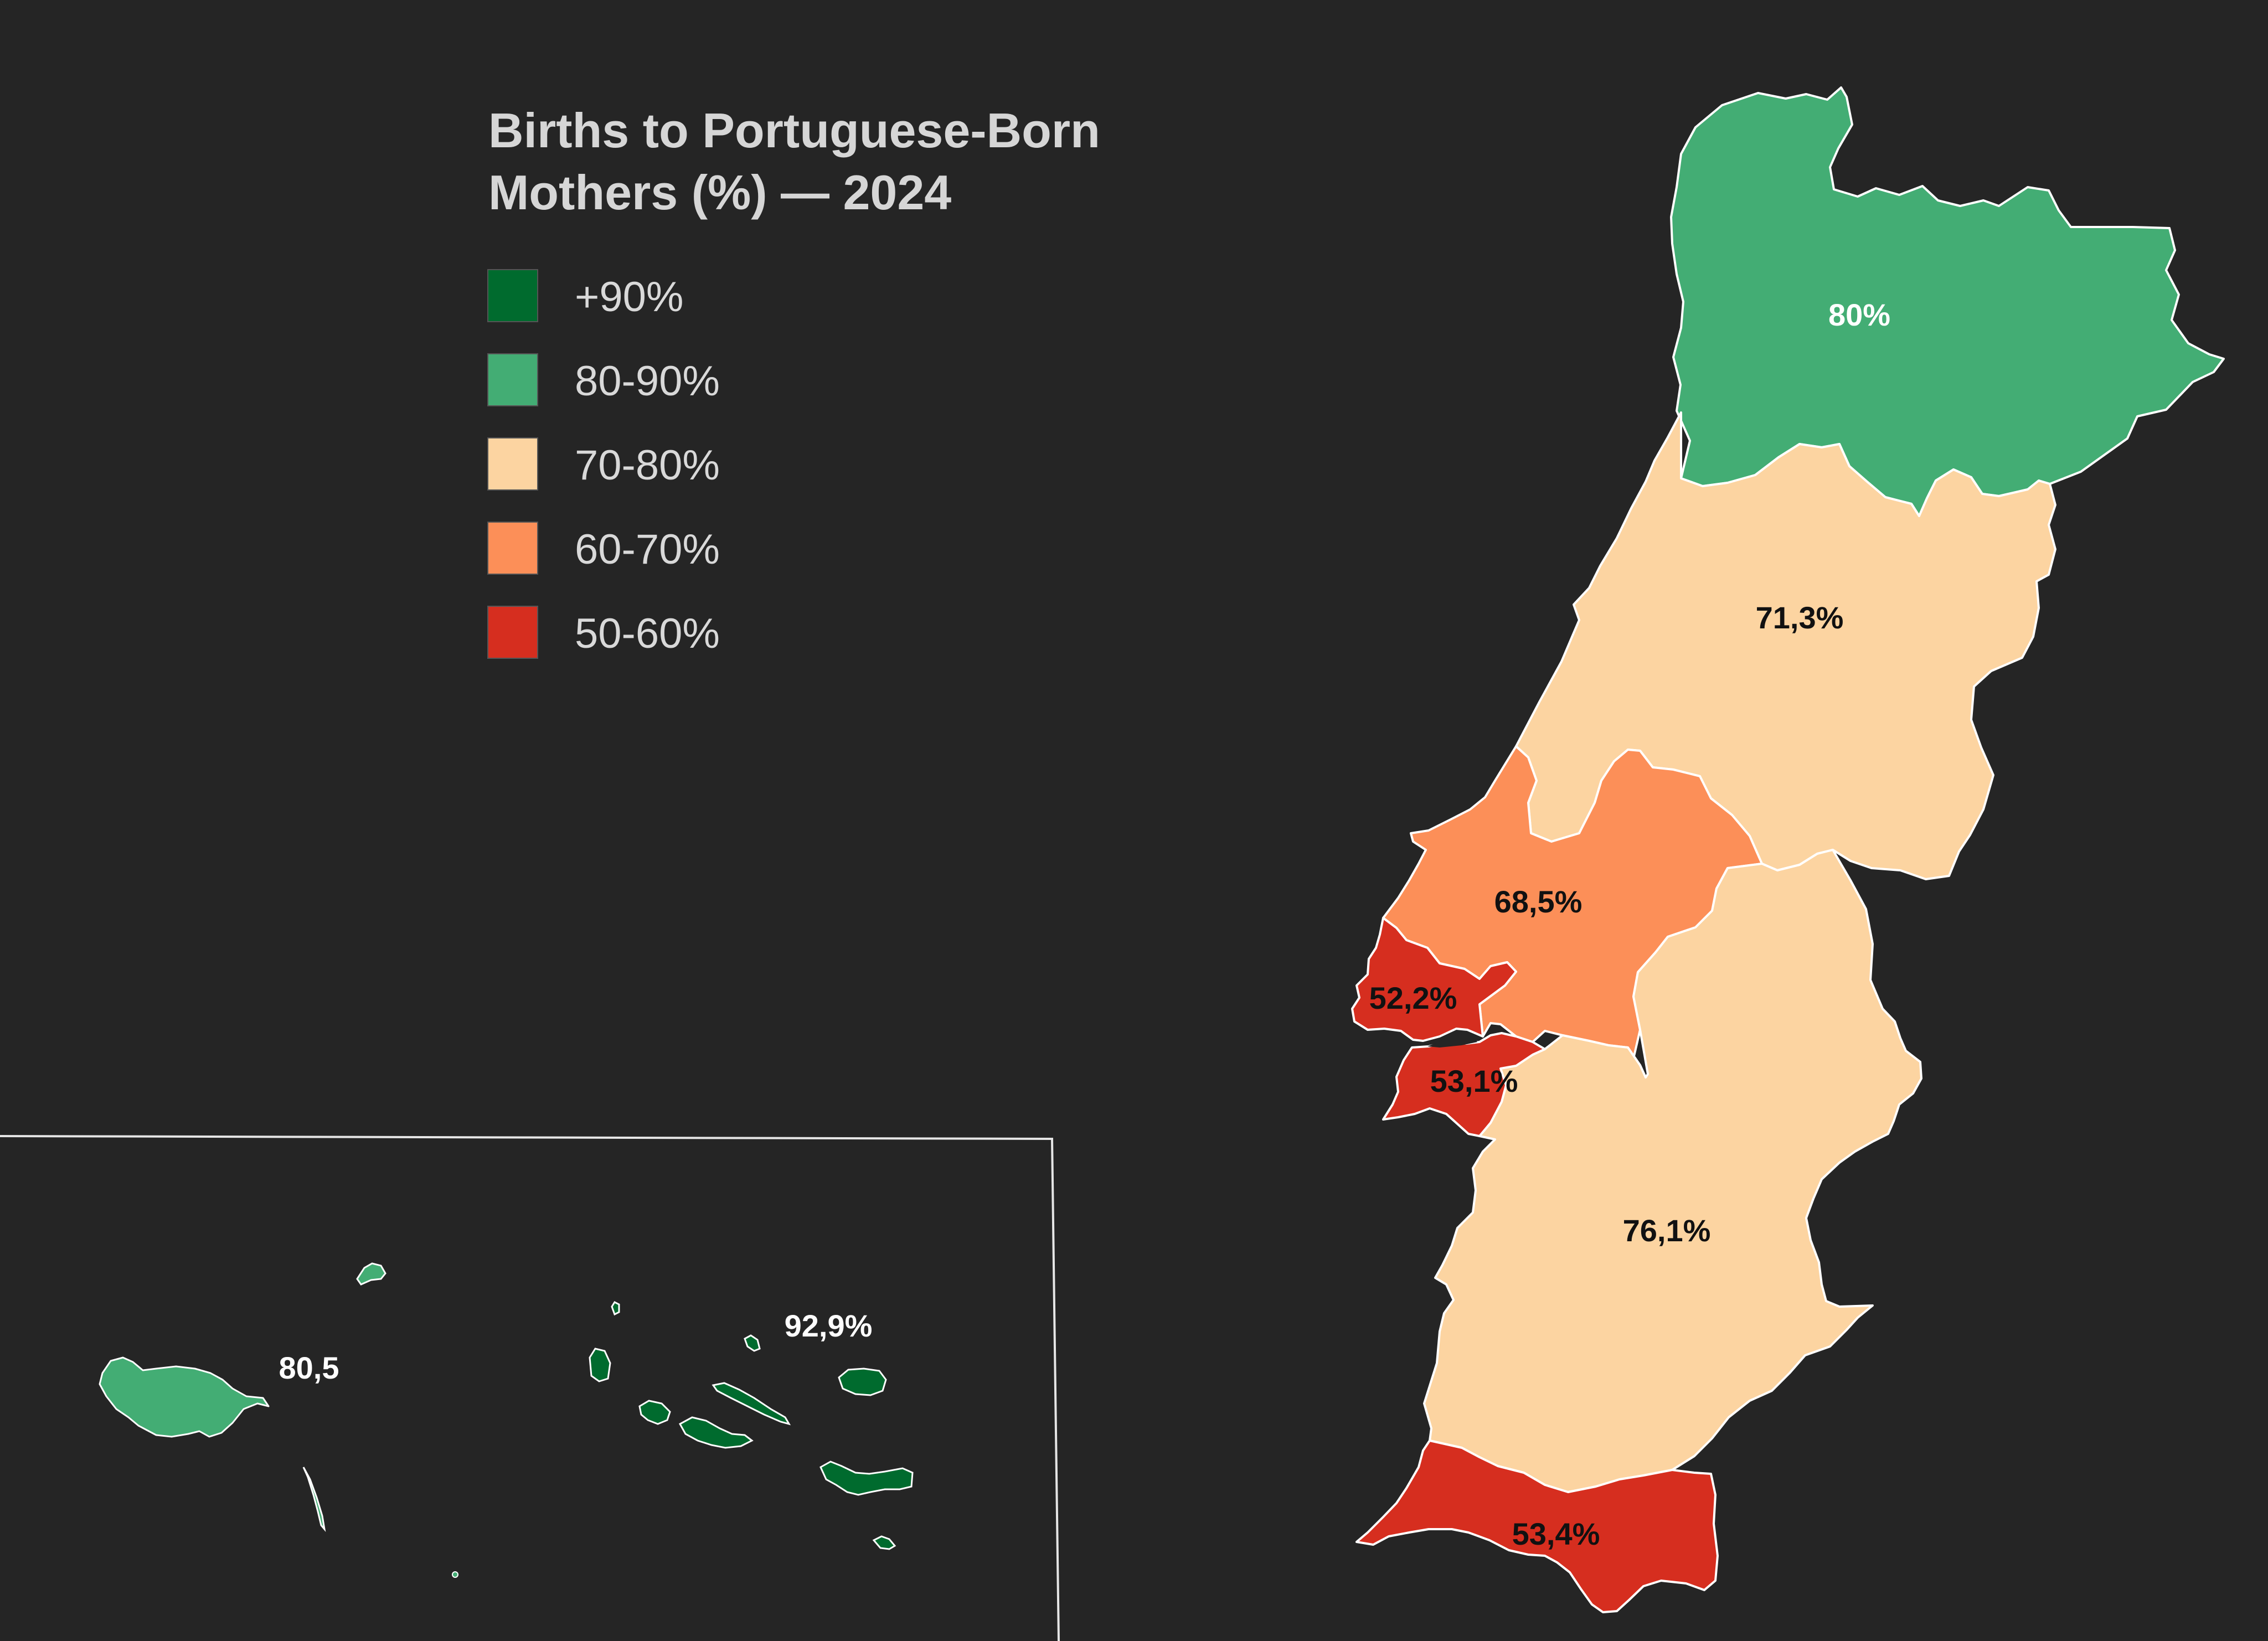  What do you see at coordinates (720, 192) in the screenshot?
I see `map-title-line-2: Mothers (%) — 2024` at bounding box center [720, 192].